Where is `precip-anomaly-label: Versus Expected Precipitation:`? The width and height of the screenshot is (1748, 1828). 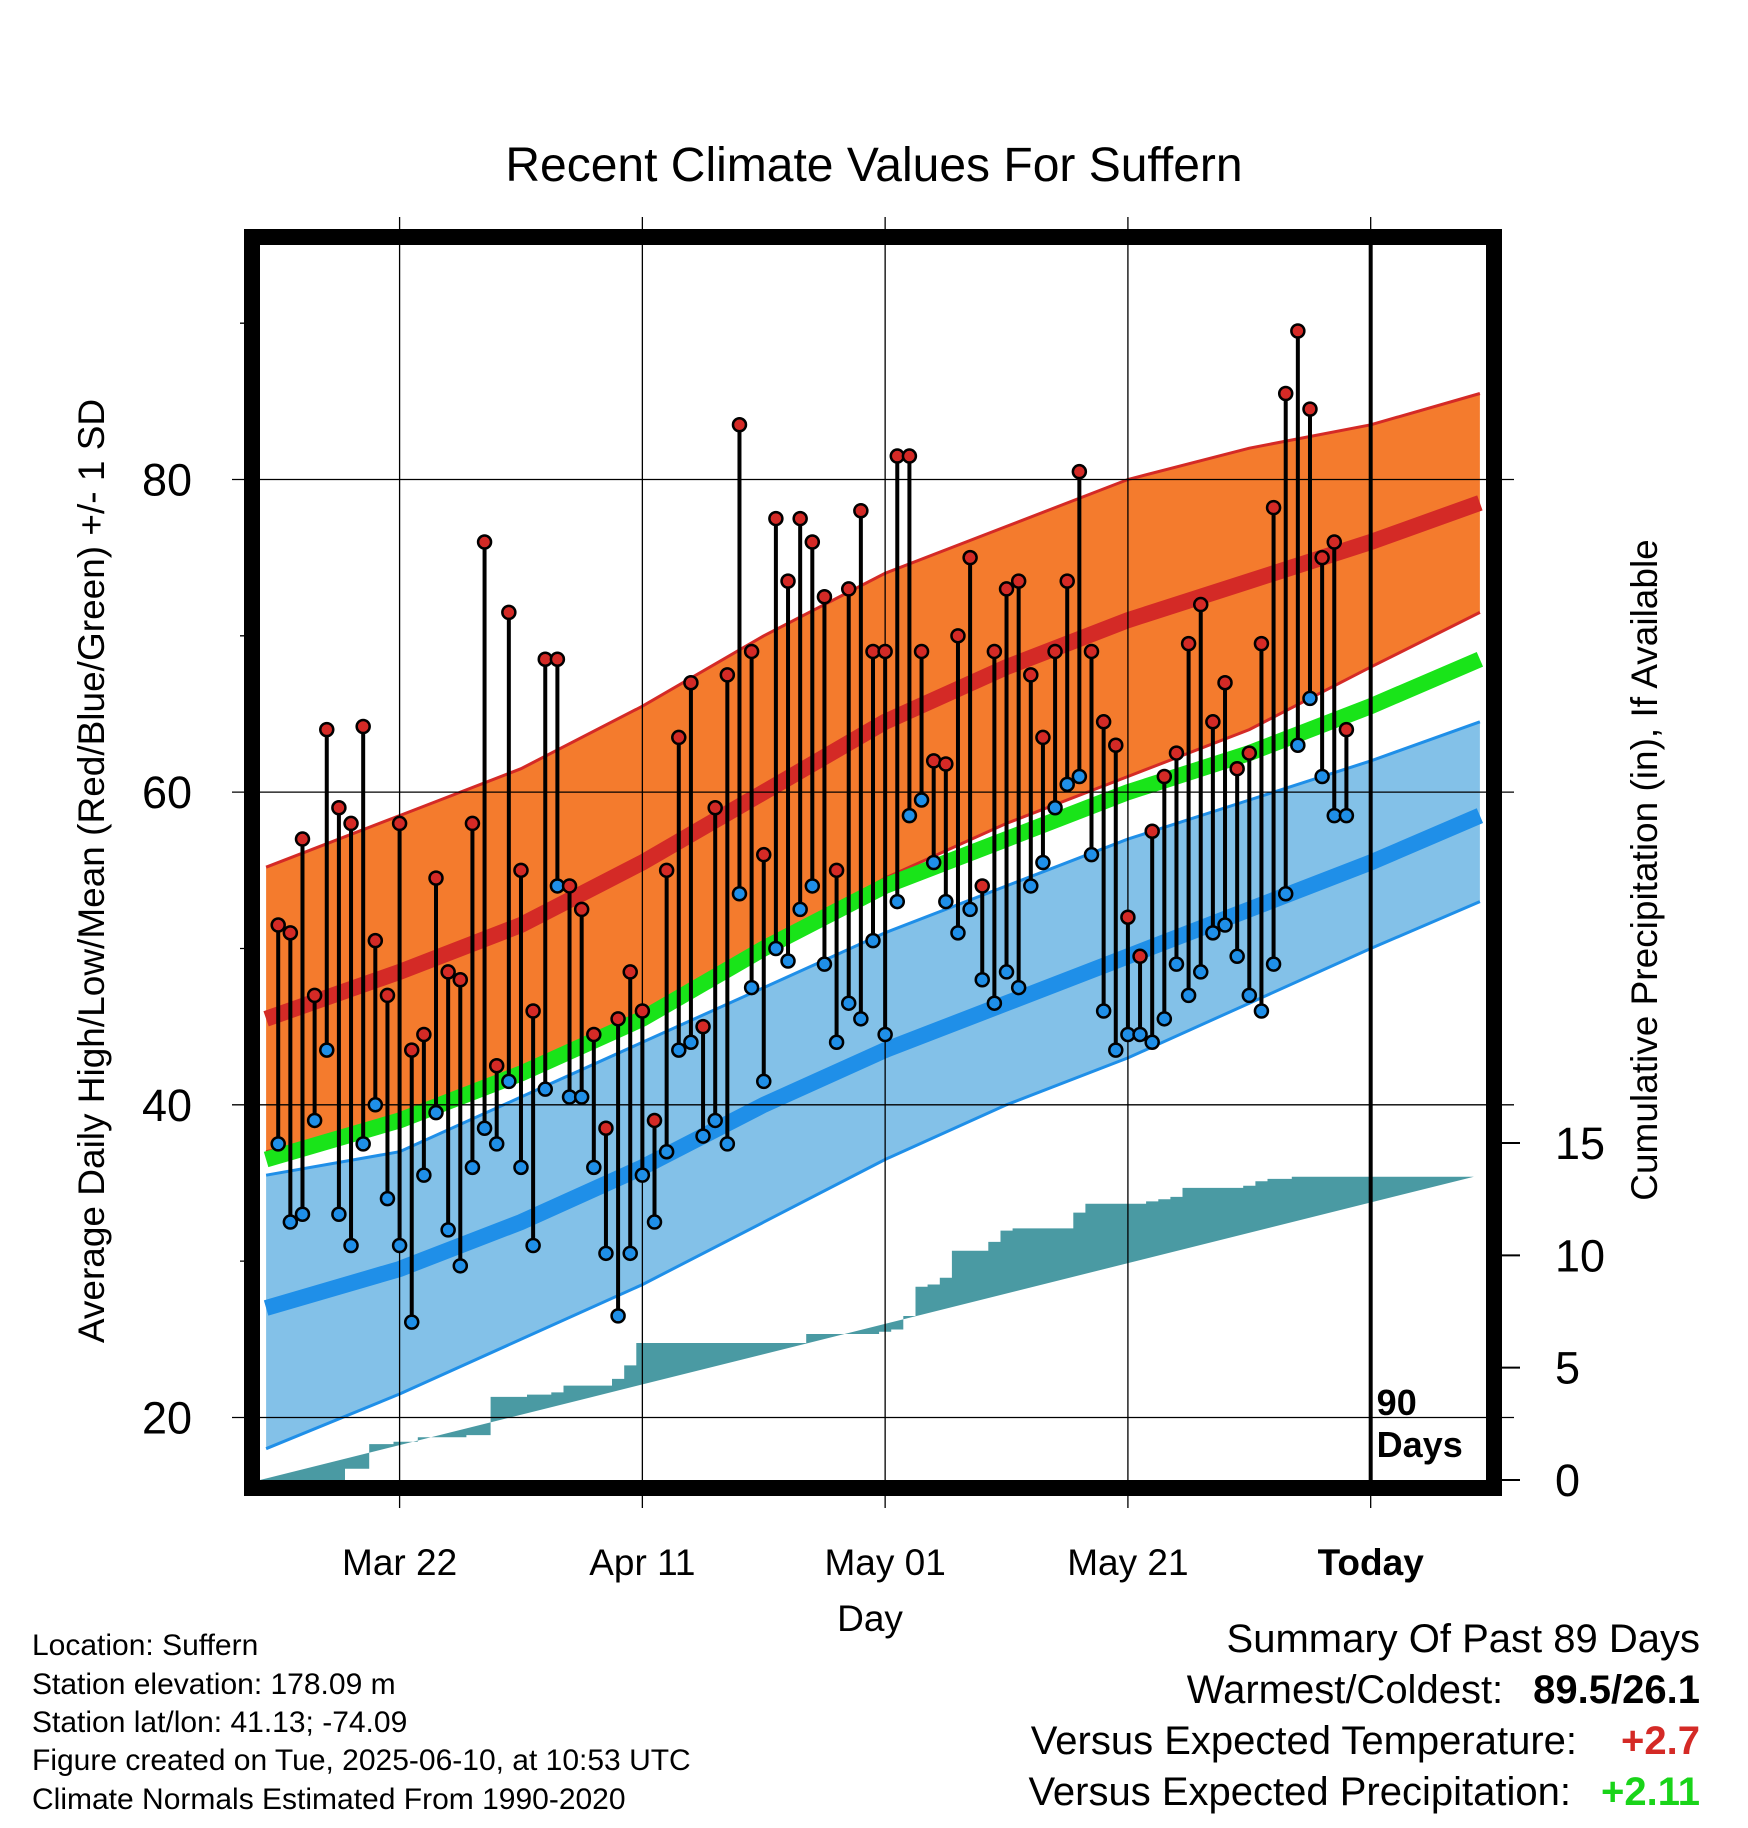 precip-anomaly-label: Versus Expected Precipitation: is located at coordinates (1299, 1792).